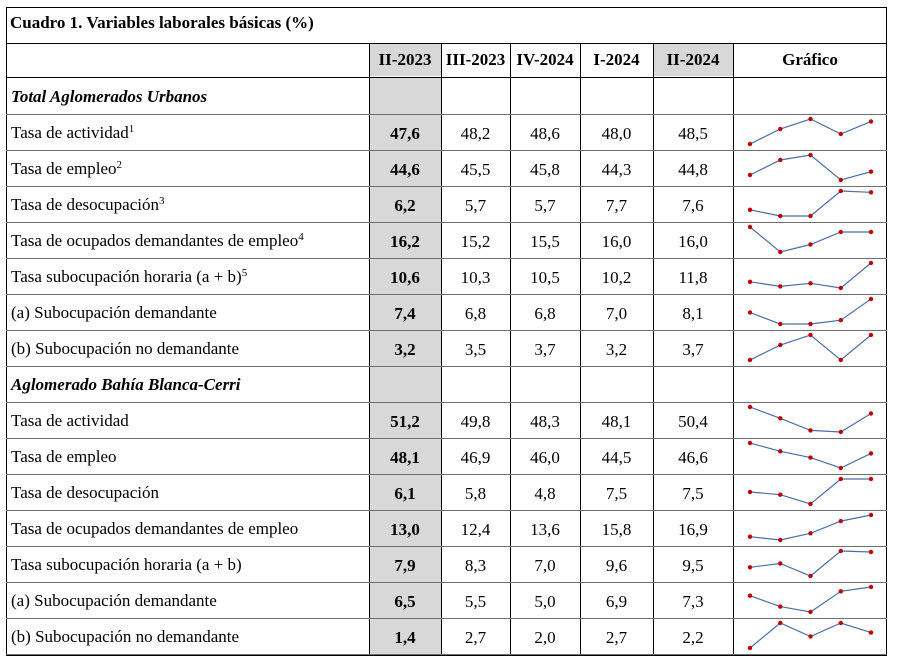  What do you see at coordinates (301, 237) in the screenshot?
I see `footnote-marker: 4` at bounding box center [301, 237].